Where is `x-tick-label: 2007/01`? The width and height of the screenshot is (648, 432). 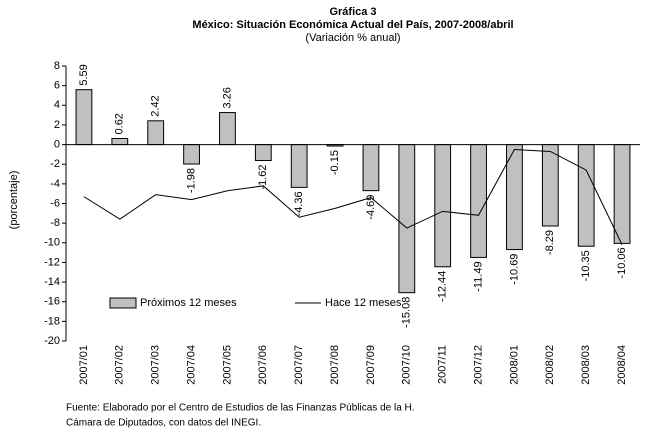 x-tick-label: 2007/01 is located at coordinates (84, 365).